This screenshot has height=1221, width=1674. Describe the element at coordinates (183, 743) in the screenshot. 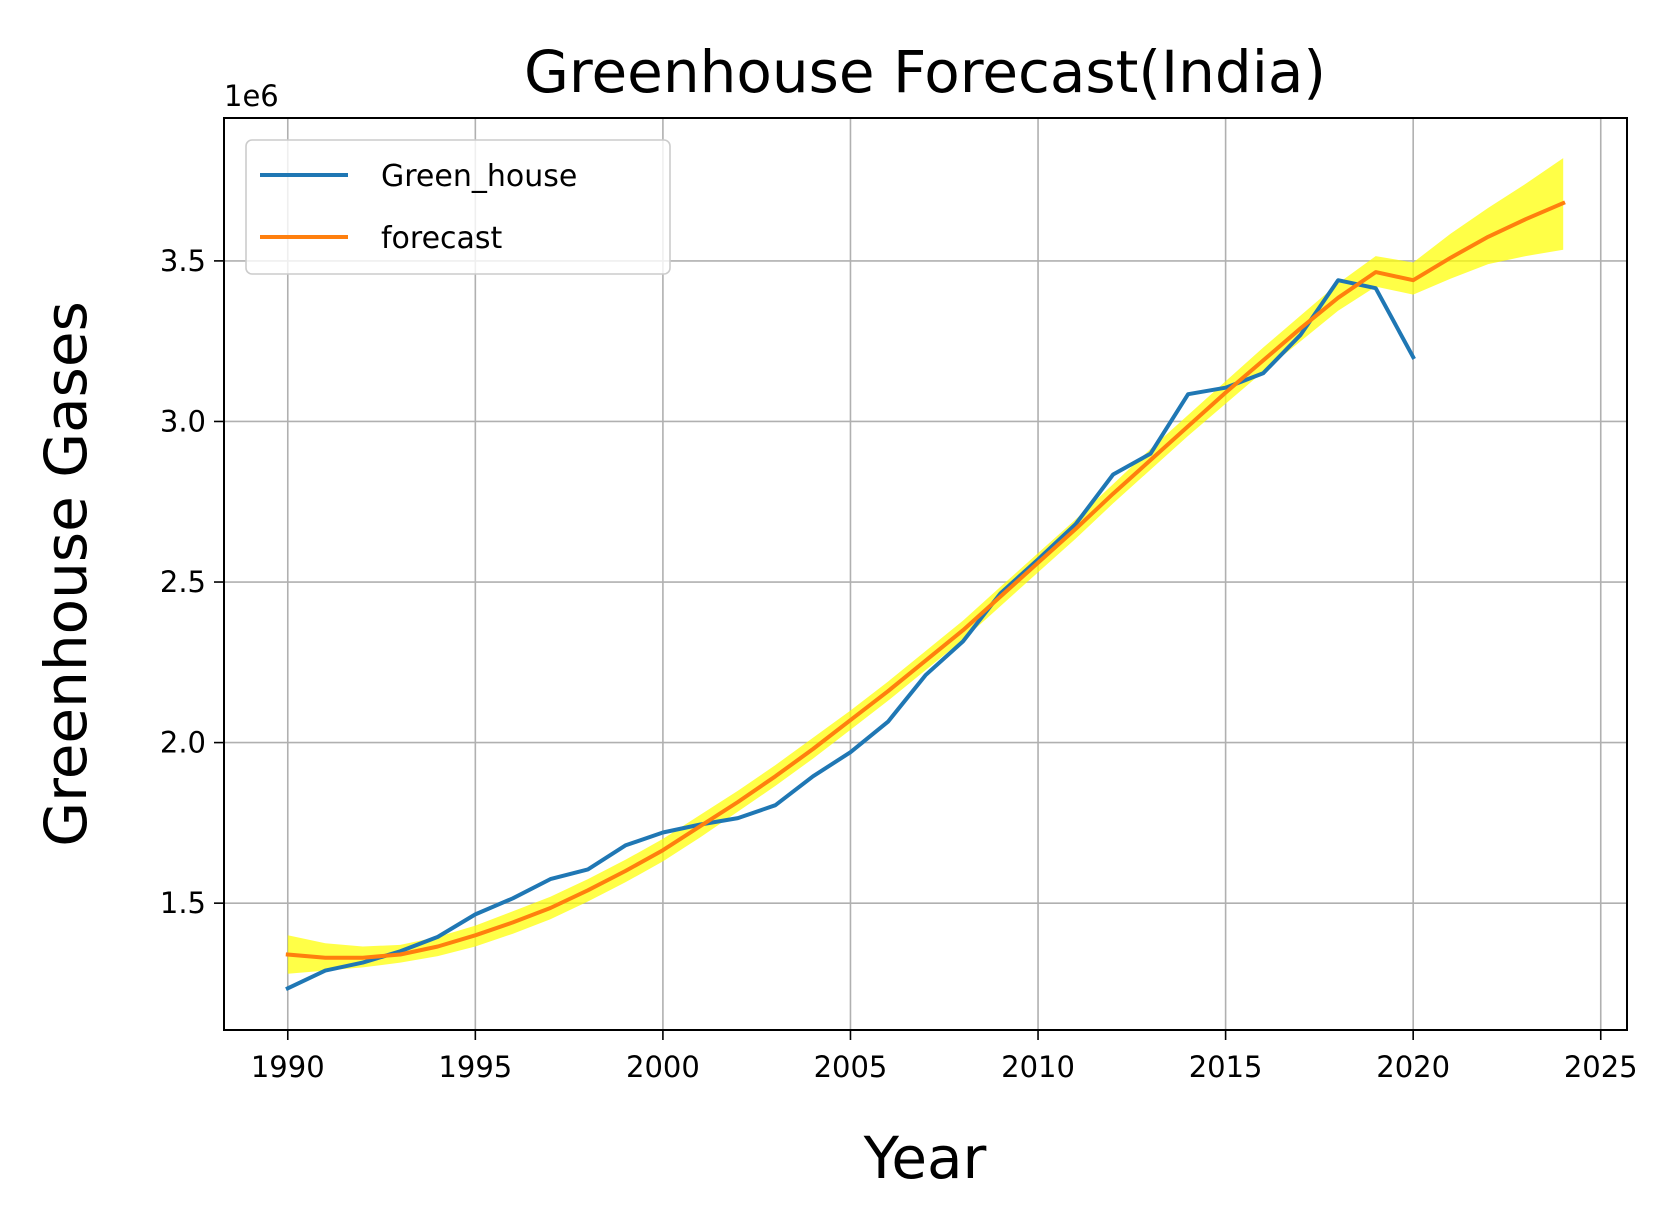

I see `y-tick-label: 2.0` at that location.